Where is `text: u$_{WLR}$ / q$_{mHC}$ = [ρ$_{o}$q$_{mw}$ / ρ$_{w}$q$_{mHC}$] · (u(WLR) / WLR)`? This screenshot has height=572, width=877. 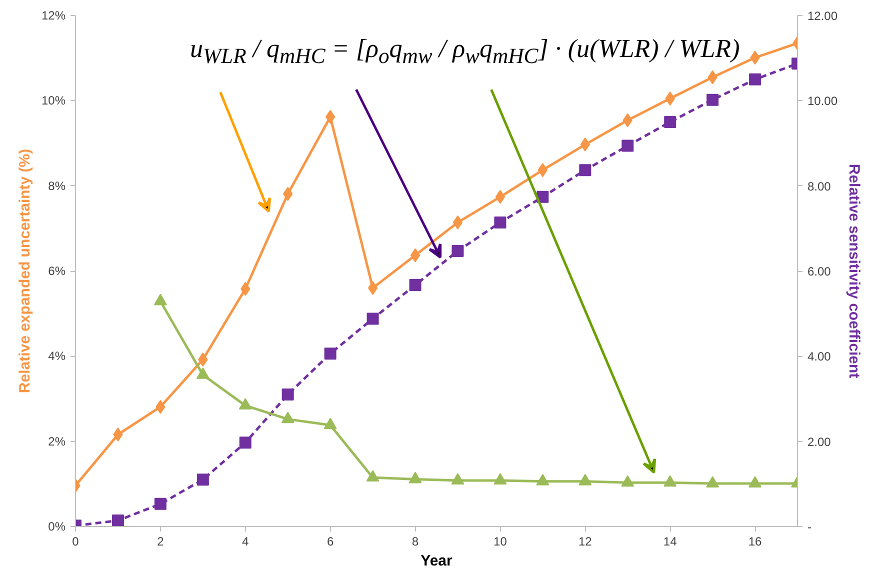 text: u$_{WLR}$ / q$_{mHC}$ = [ρ$_{o}$q$_{mw}$ / ρ$_{w}$q$_{mHC}$] · (u(WLR) / WLR) is located at coordinates (465, 51).